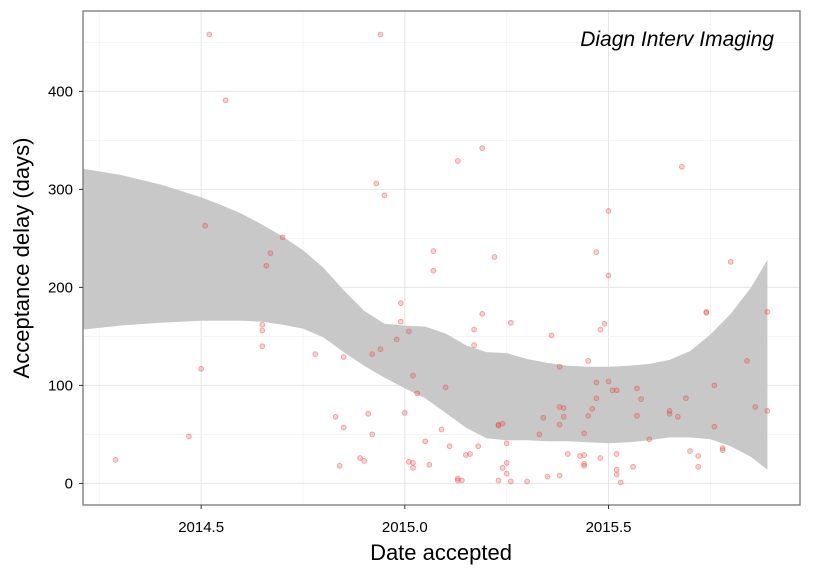 This screenshot has height=570, width=825. Describe the element at coordinates (60, 189) in the screenshot. I see `y-tick-label: 300` at that location.